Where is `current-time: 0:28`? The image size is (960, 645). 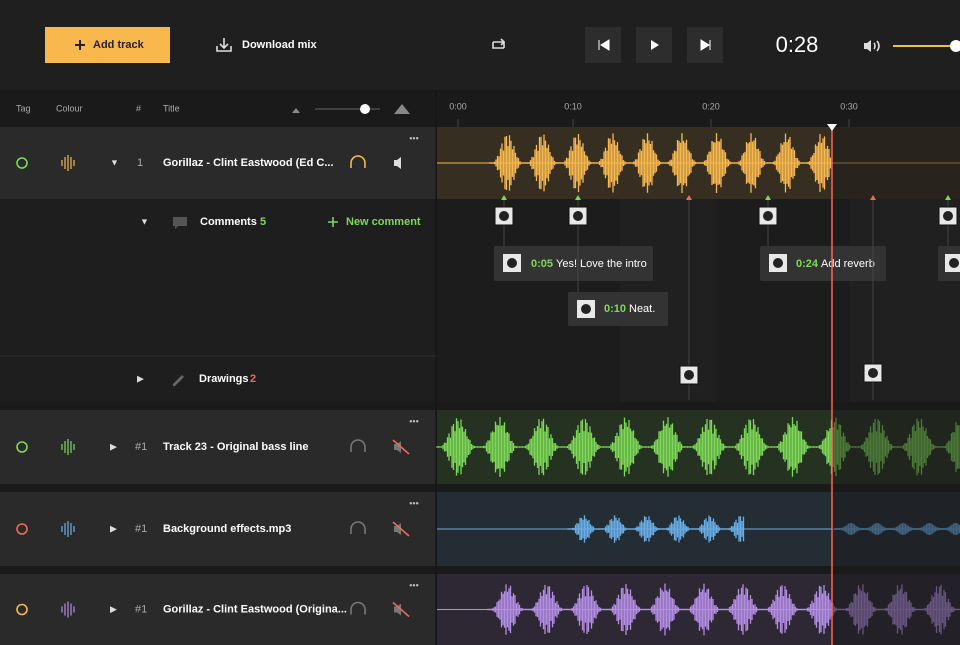
current-time: 0:28 is located at coordinates (797, 44).